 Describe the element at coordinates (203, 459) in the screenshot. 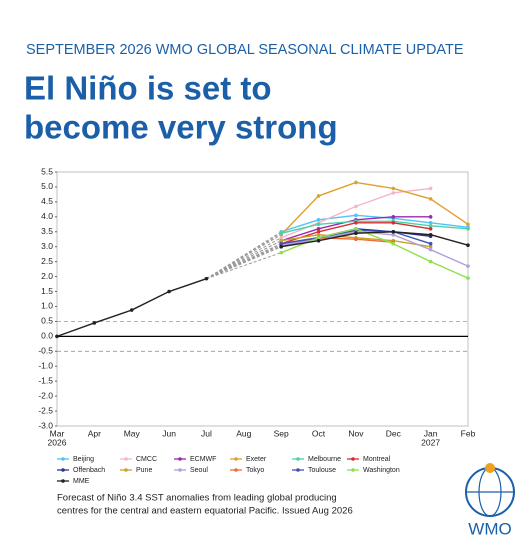

I see `legend-label: ECMWF` at that location.